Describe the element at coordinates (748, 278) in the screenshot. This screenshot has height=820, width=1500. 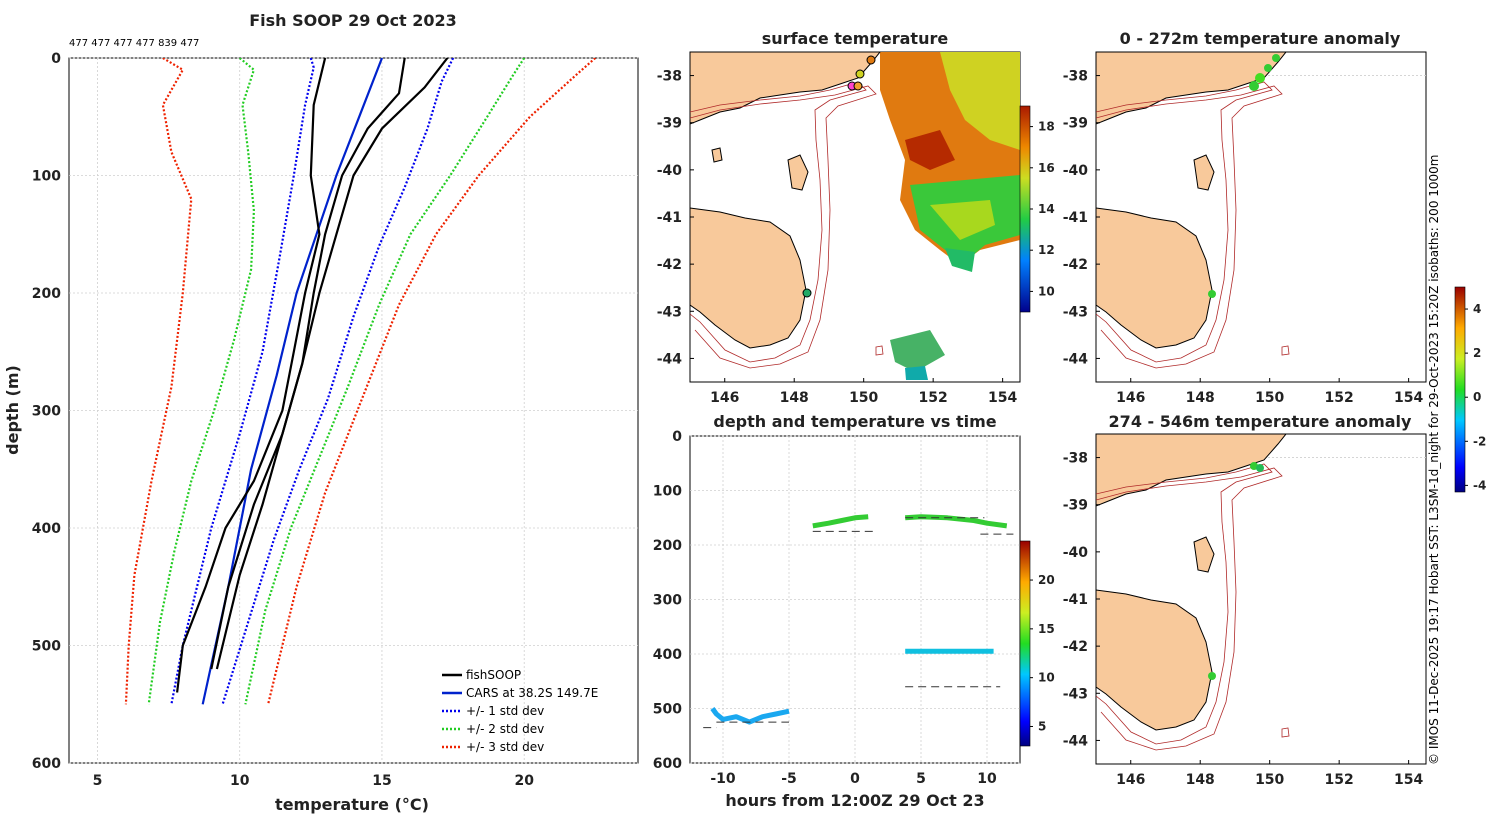
I see `sst-tasmania` at that location.